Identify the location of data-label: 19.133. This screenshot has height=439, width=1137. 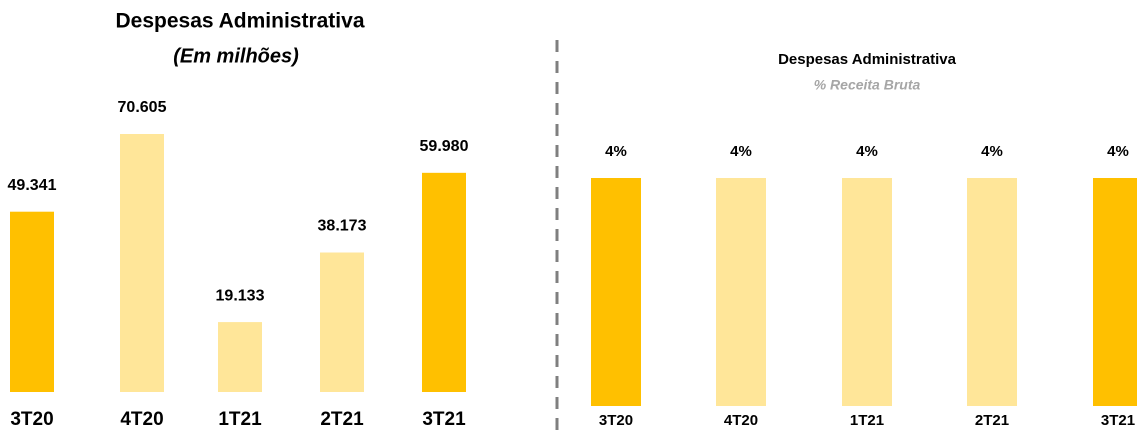
(240, 295).